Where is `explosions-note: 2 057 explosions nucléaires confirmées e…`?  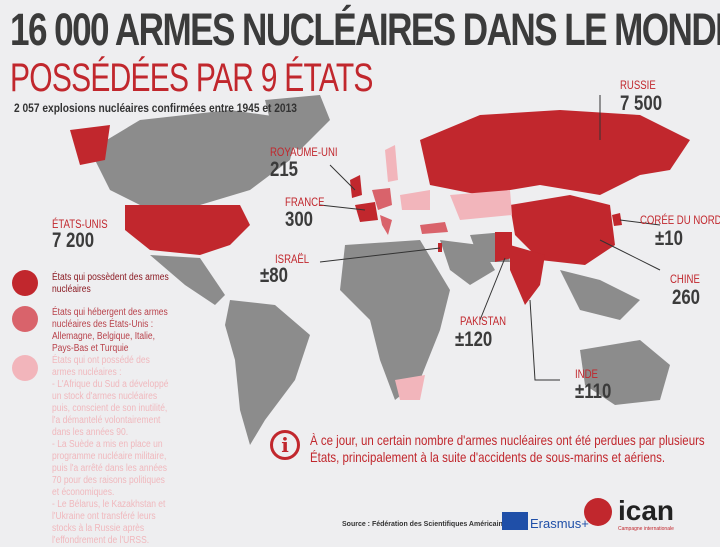 explosions-note: 2 057 explosions nucléaires confirmées e… is located at coordinates (155, 108).